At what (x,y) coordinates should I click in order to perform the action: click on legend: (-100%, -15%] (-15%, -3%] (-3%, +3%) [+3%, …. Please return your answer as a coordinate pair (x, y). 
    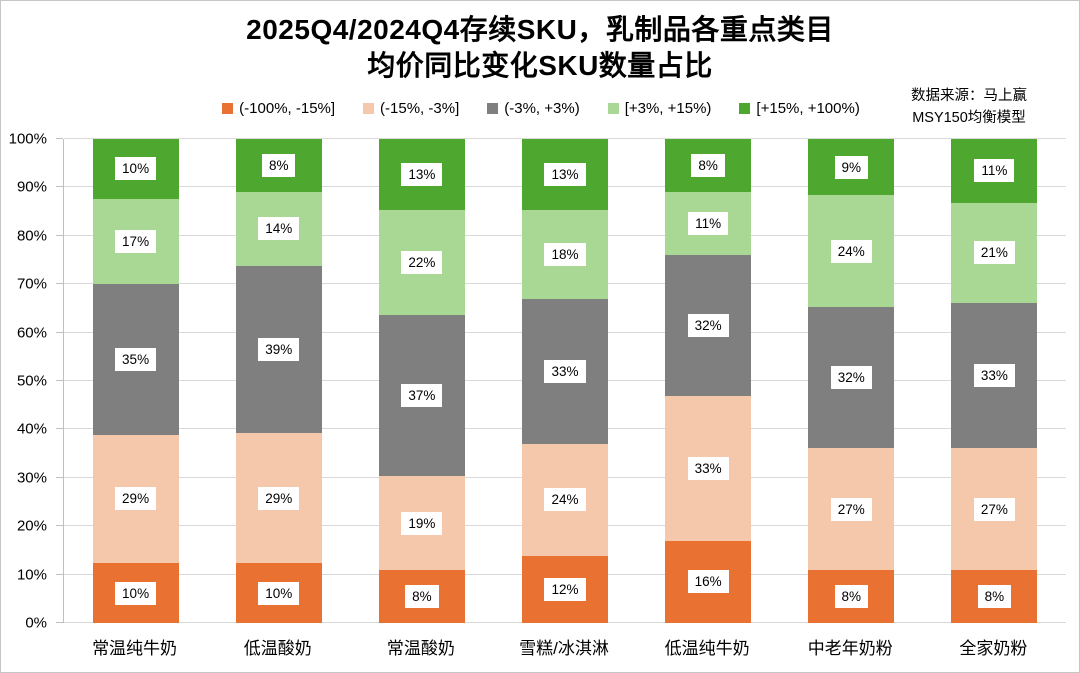
    Looking at the image, I should click on (540, 108).